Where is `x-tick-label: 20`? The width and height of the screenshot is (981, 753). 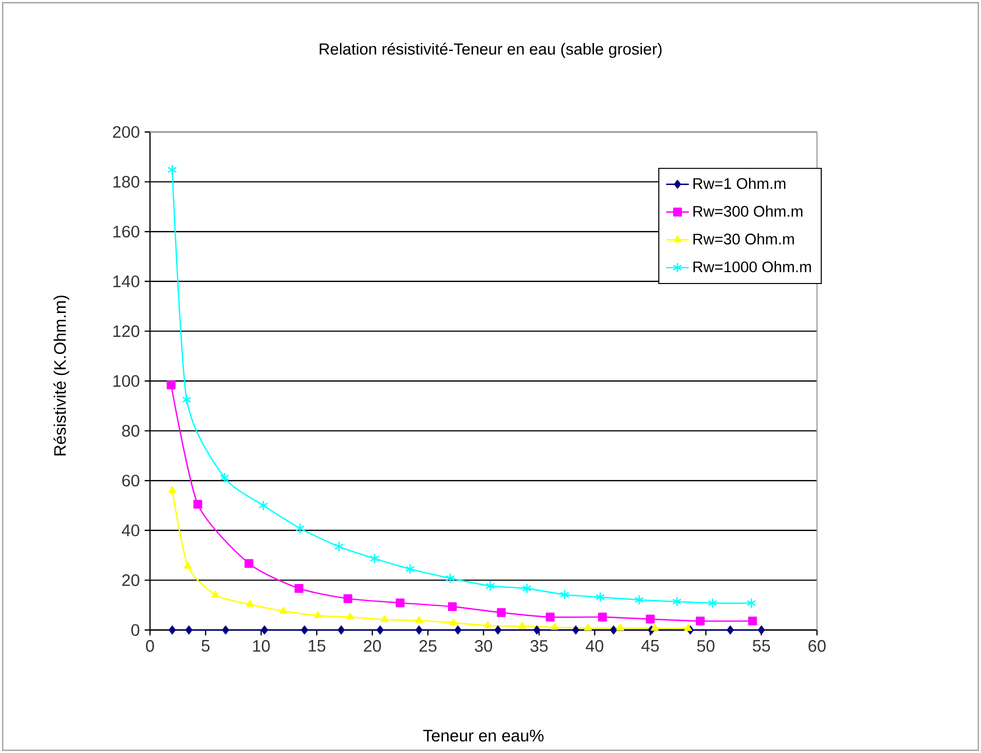 x-tick-label: 20 is located at coordinates (372, 646).